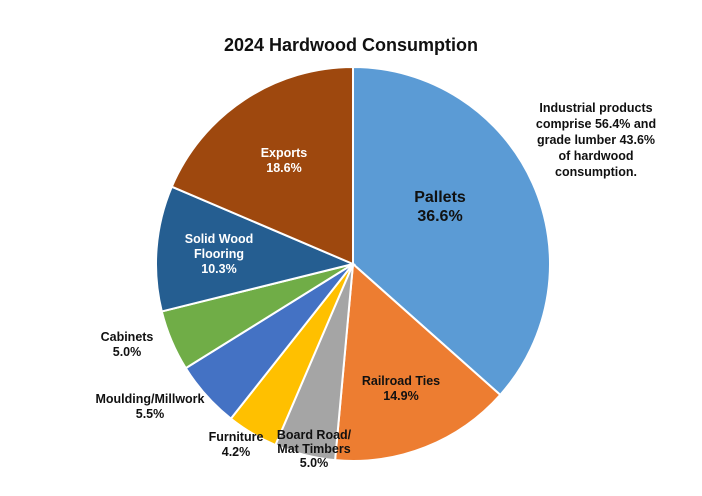 This screenshot has width=702, height=496. I want to click on slice-label-solid-wood-flooring: Solid Wood Flooring 10.3%, so click(219, 254).